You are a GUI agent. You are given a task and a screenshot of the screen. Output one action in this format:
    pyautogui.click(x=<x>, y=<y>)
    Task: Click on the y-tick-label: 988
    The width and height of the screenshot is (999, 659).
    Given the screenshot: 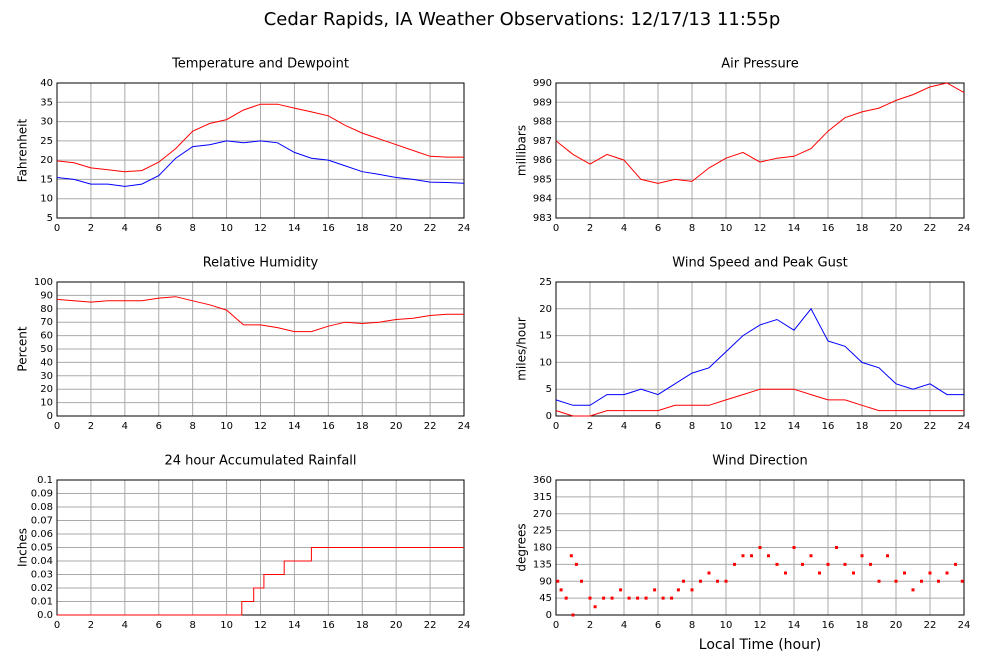 What is the action you would take?
    pyautogui.click(x=542, y=122)
    